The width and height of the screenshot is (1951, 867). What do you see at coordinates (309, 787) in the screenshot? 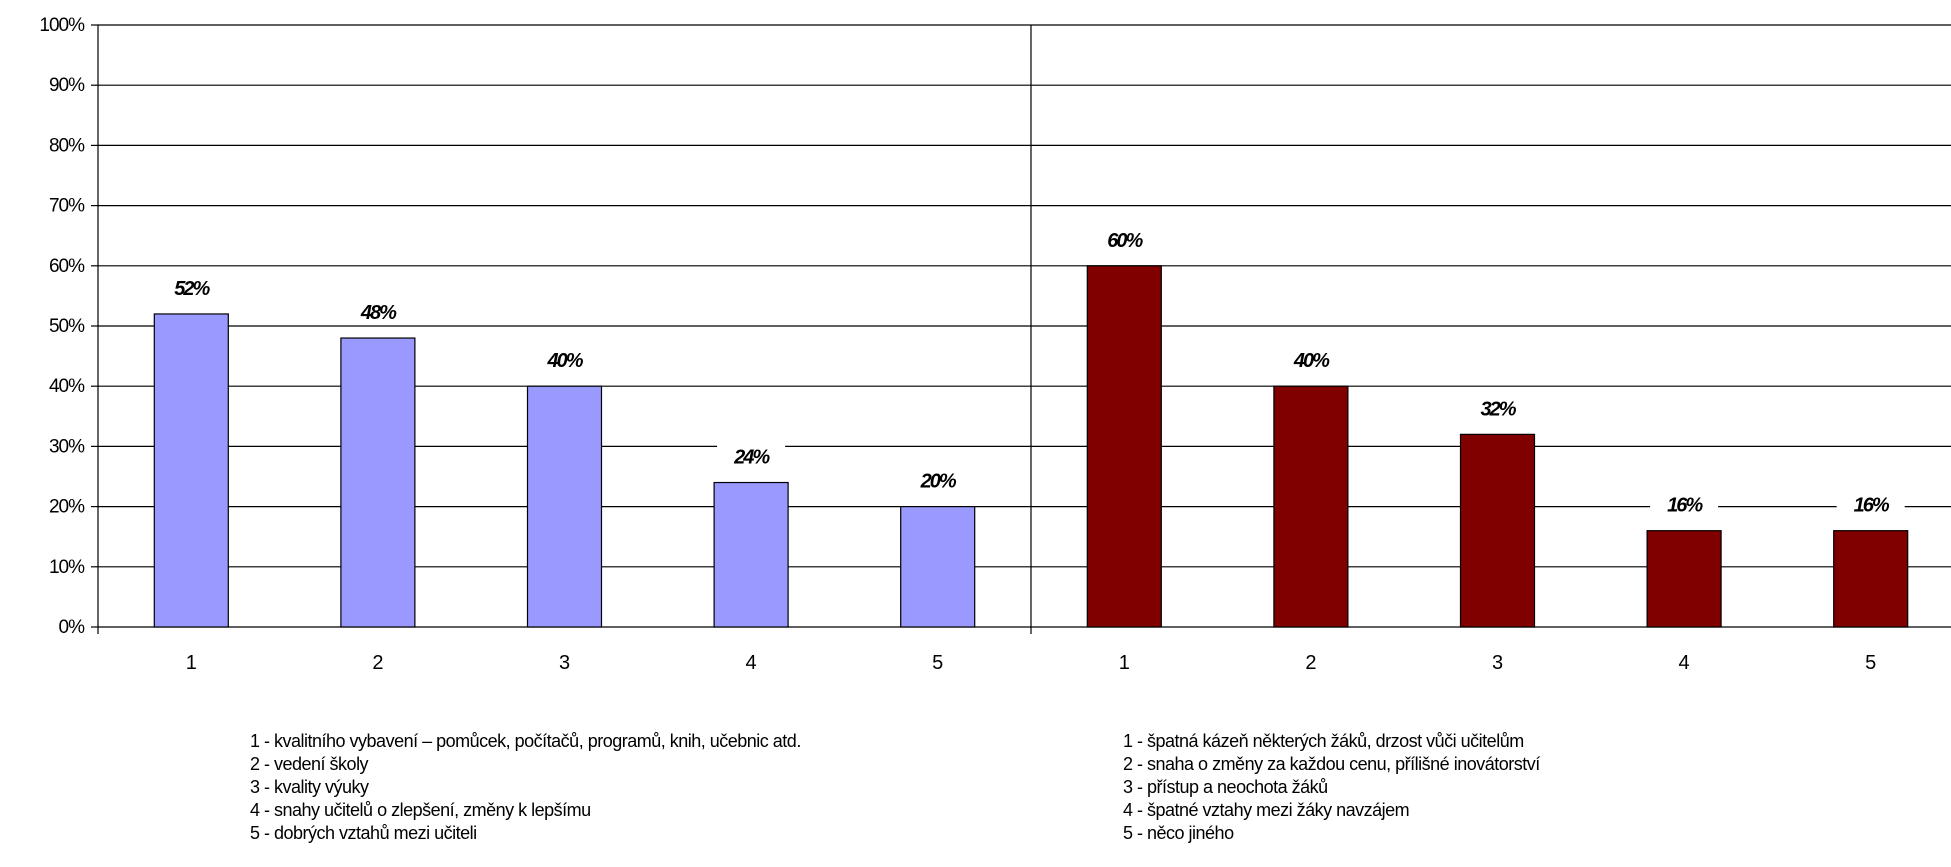
I see `legend-left-item-3: 3 - kvality výuky` at bounding box center [309, 787].